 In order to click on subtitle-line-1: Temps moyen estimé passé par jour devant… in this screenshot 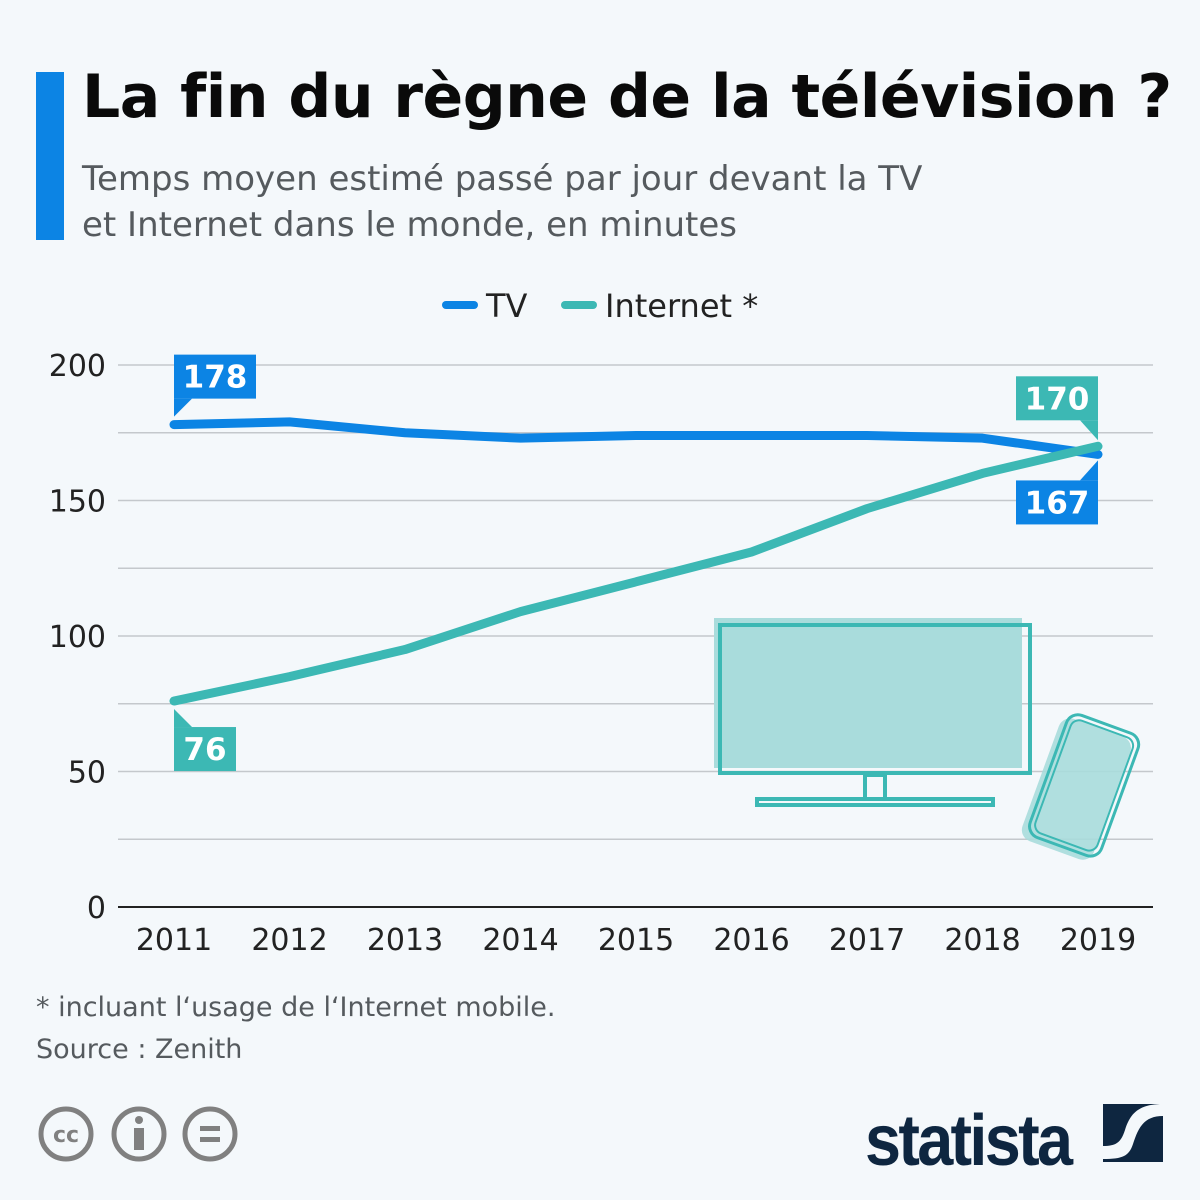, I will do `click(502, 179)`.